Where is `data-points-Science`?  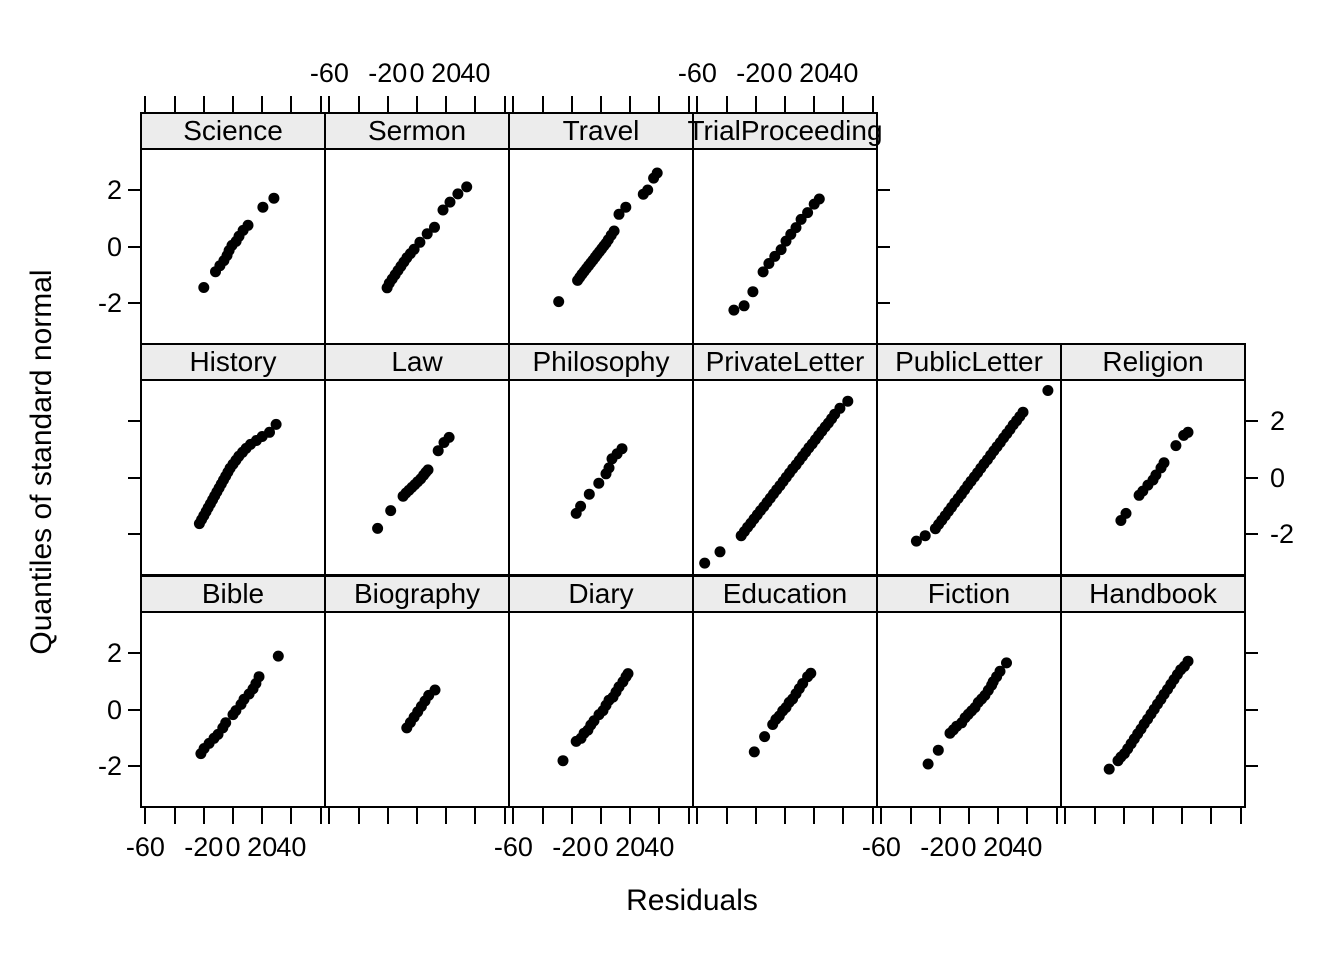 data-points-Science is located at coordinates (239, 242).